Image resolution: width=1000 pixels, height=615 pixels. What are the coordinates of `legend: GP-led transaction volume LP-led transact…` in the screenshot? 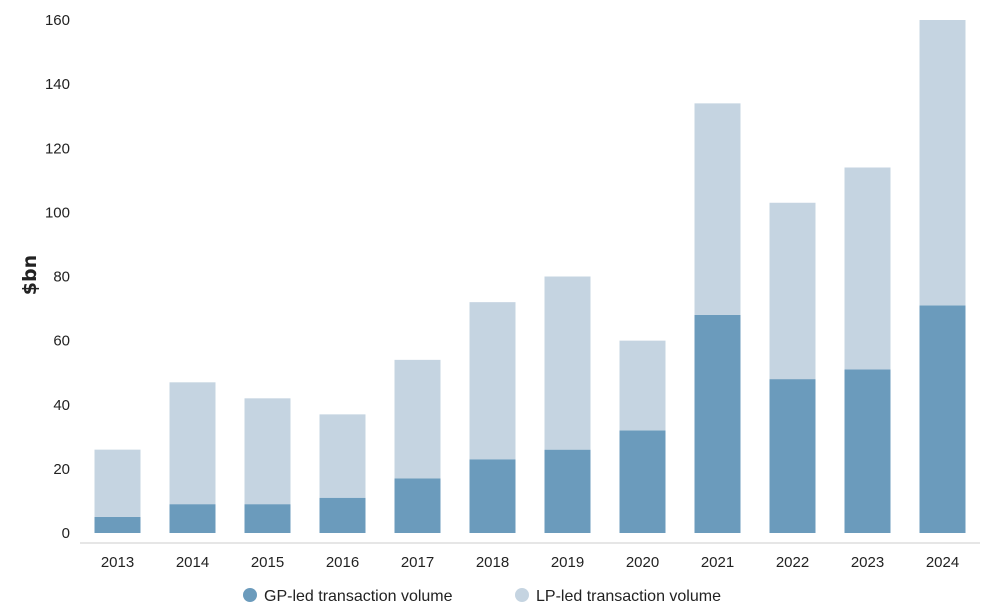 It's located at (482, 596).